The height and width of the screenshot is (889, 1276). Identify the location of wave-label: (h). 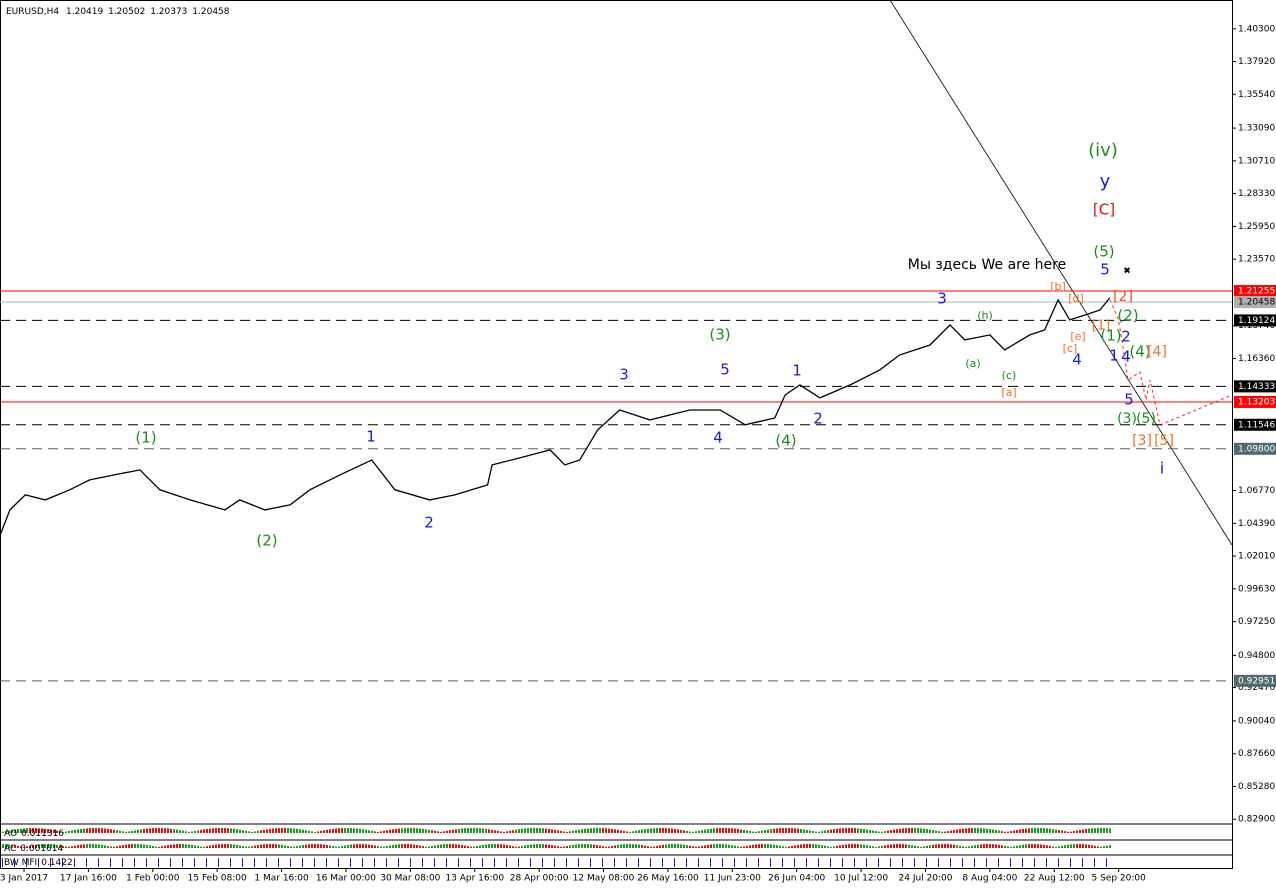
(985, 315).